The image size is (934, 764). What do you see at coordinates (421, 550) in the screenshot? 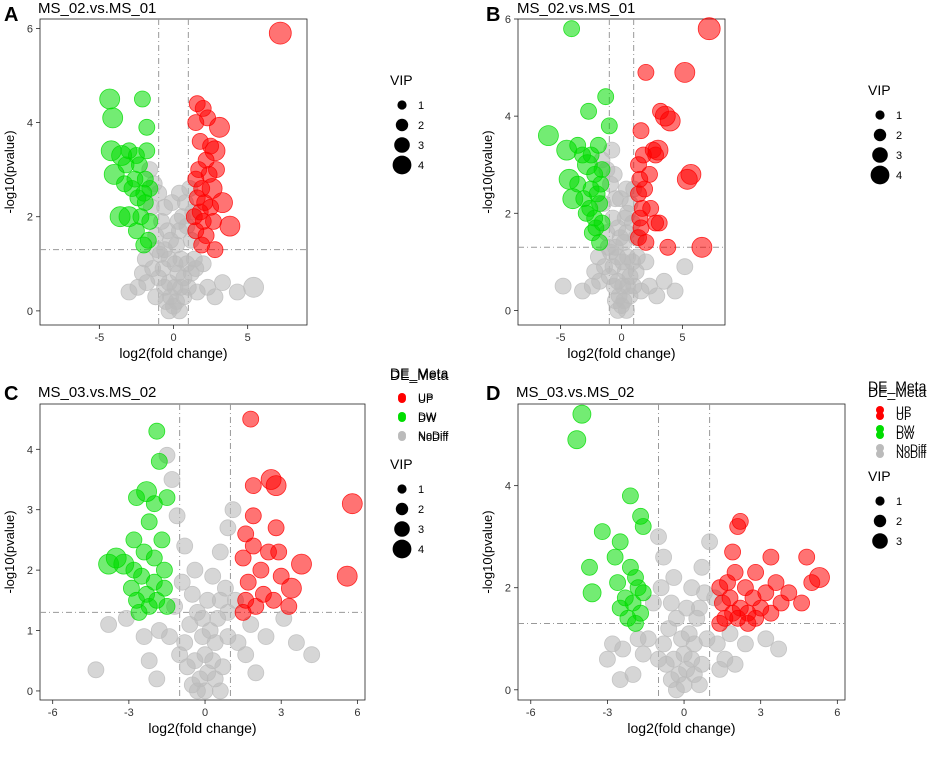
I see `legend-vip-label: 4` at bounding box center [421, 550].